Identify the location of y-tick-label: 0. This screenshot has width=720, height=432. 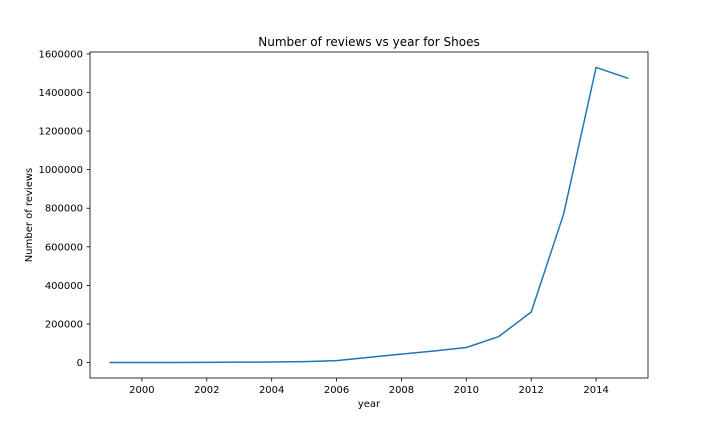
(80, 363).